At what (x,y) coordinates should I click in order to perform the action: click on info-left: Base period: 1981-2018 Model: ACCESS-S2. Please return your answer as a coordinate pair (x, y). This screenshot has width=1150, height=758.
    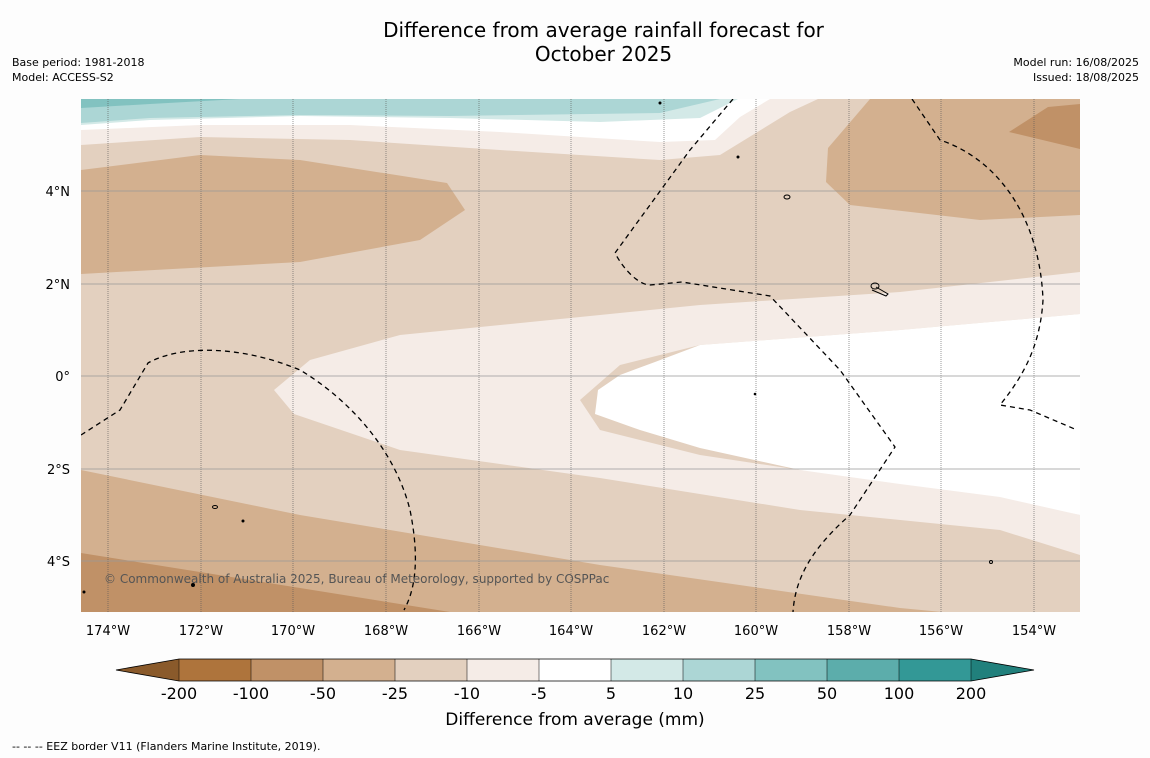
    Looking at the image, I should click on (78, 70).